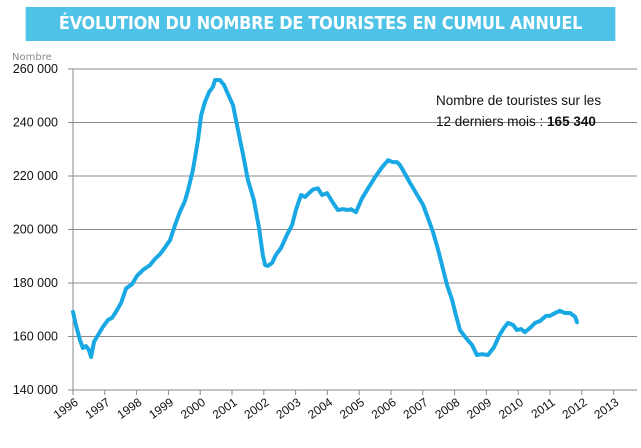 This screenshot has height=448, width=641. Describe the element at coordinates (98, 408) in the screenshot. I see `x-tick-label: 1997` at that location.